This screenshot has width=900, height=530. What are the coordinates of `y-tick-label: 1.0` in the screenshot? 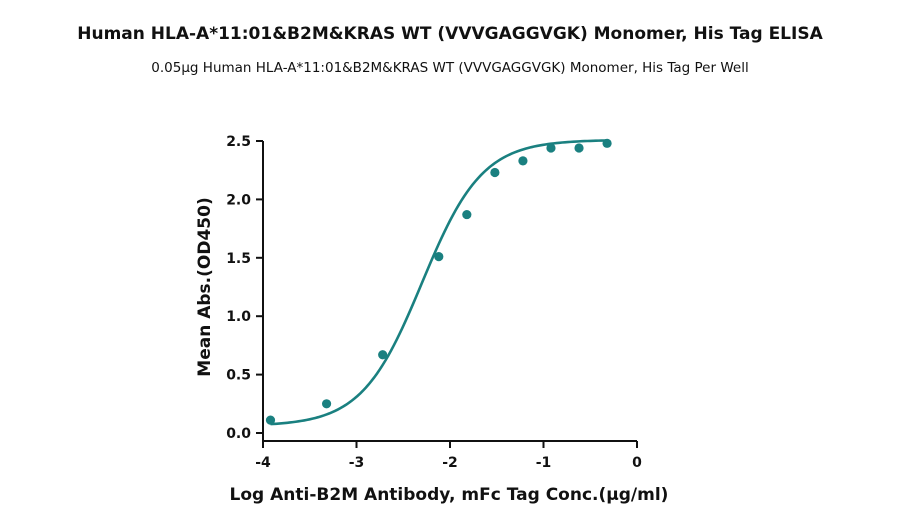 It's located at (238, 317).